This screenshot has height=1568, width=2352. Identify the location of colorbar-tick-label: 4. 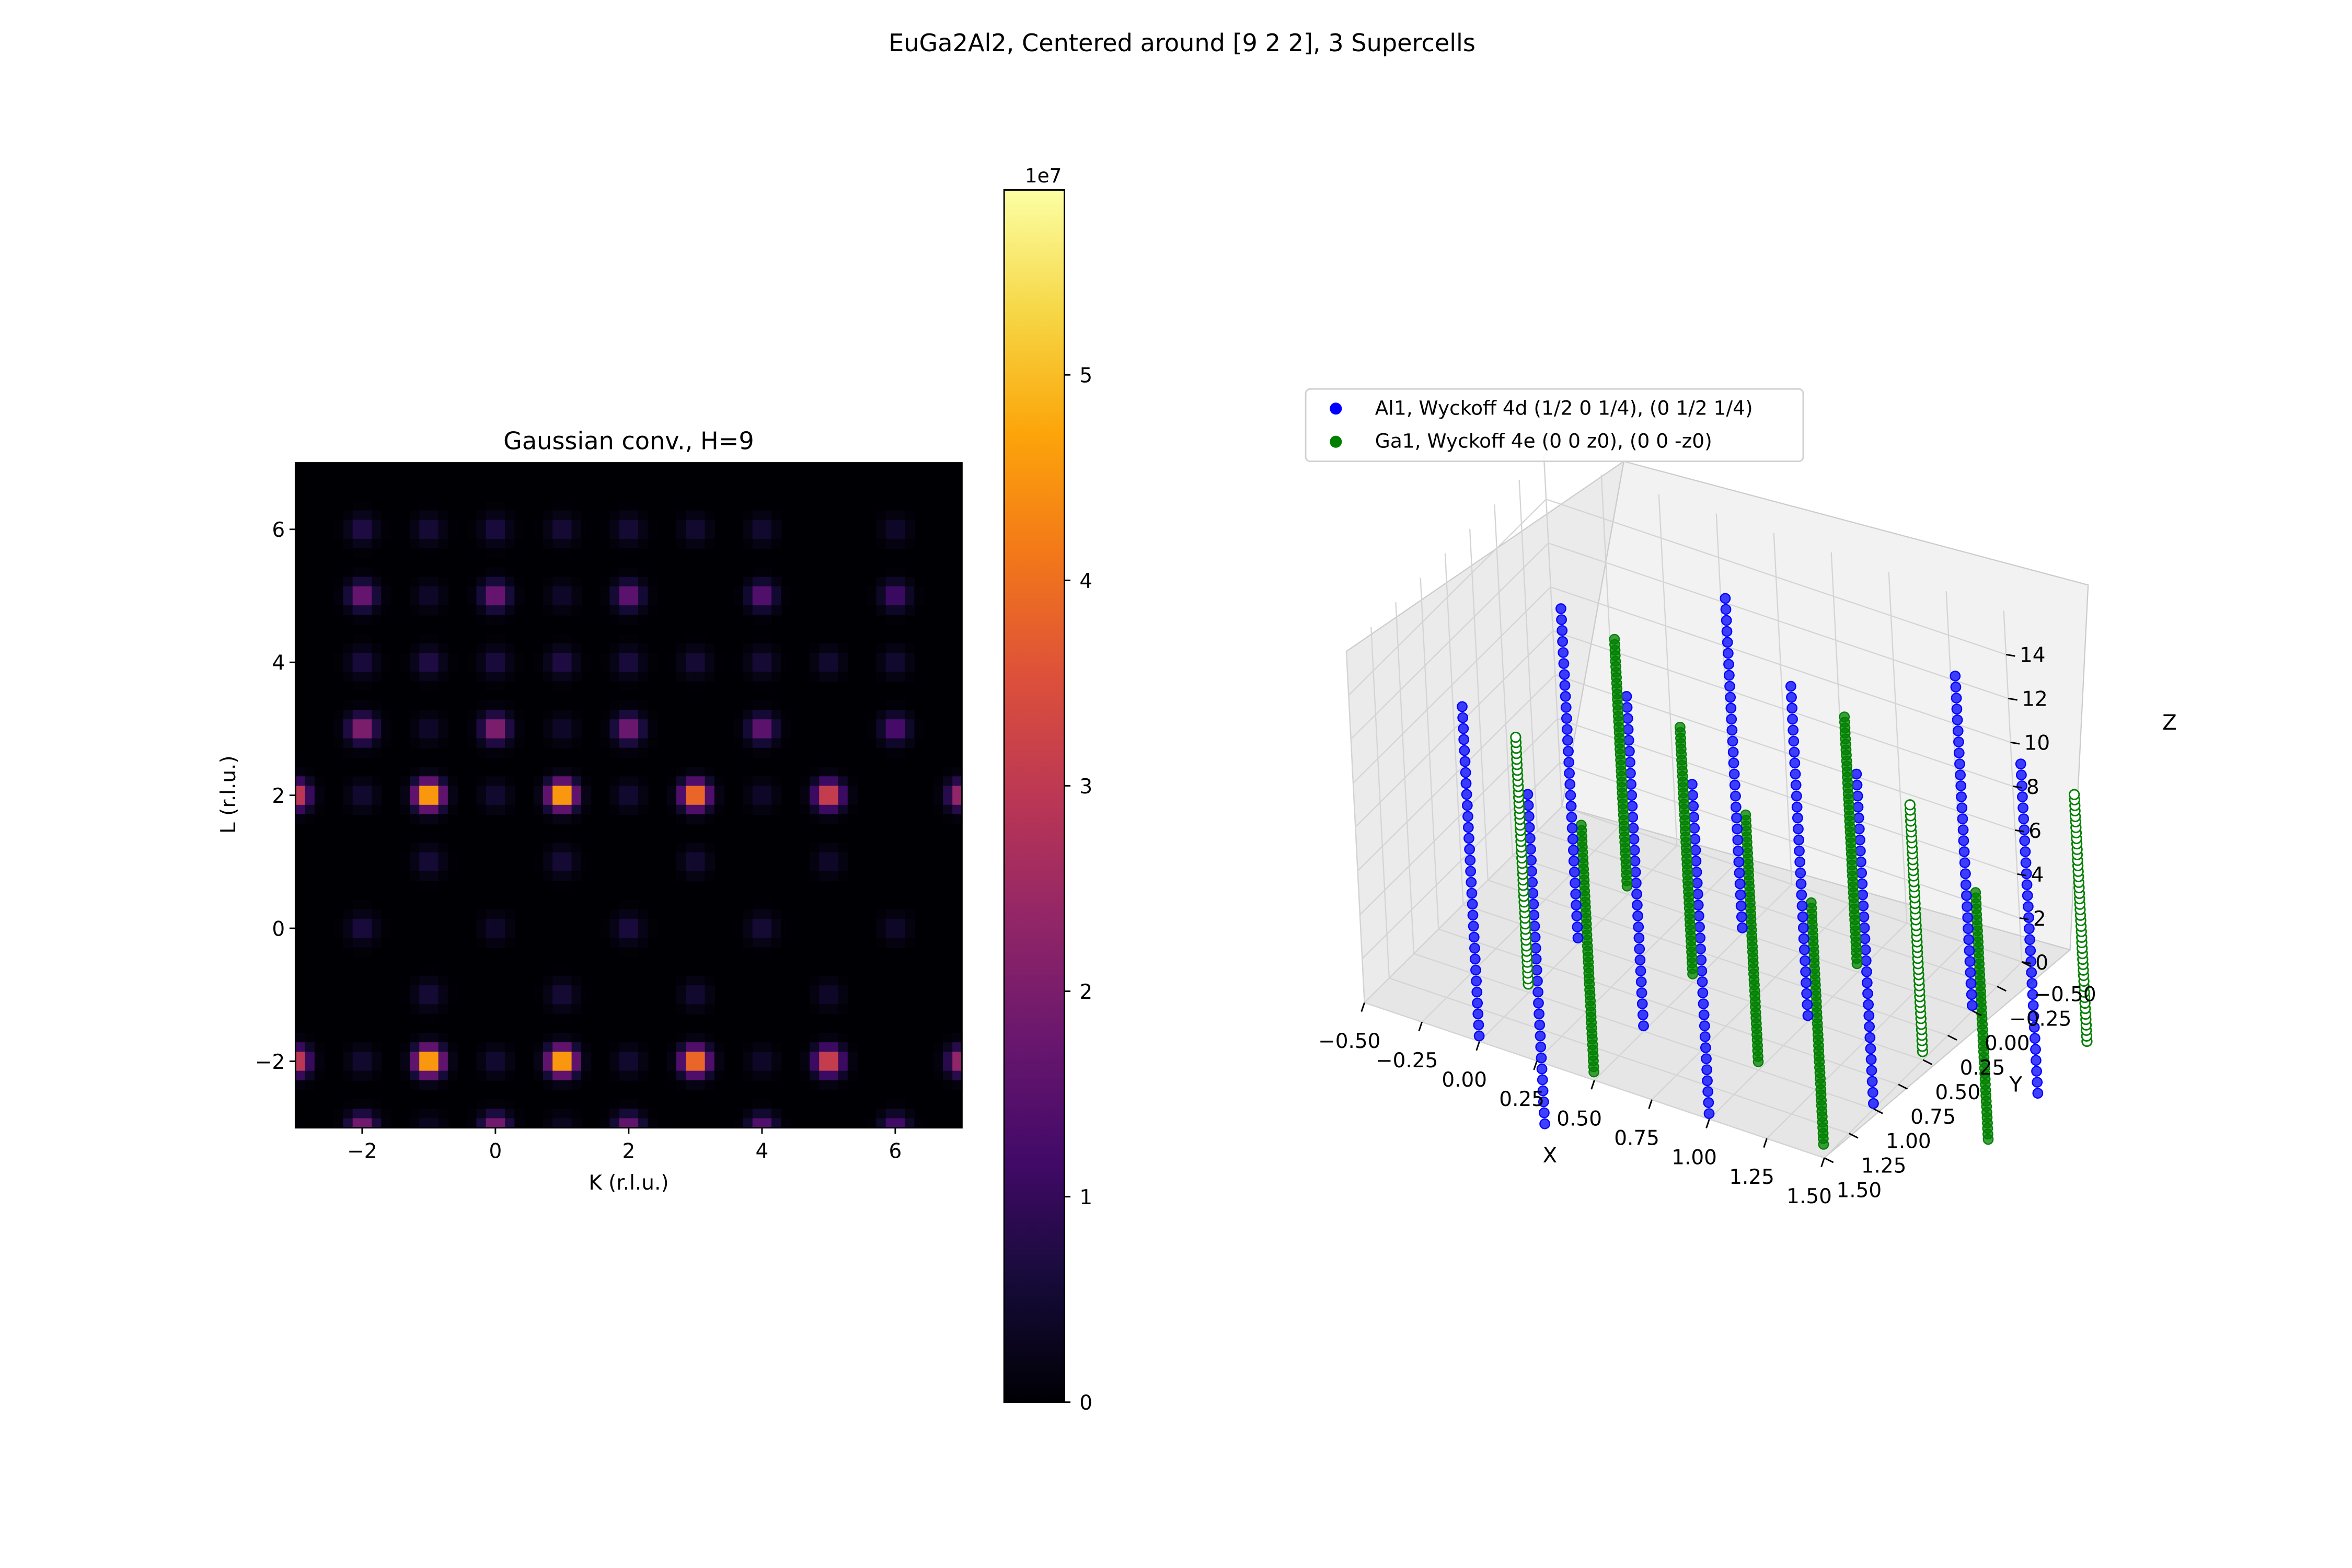
(1085, 581).